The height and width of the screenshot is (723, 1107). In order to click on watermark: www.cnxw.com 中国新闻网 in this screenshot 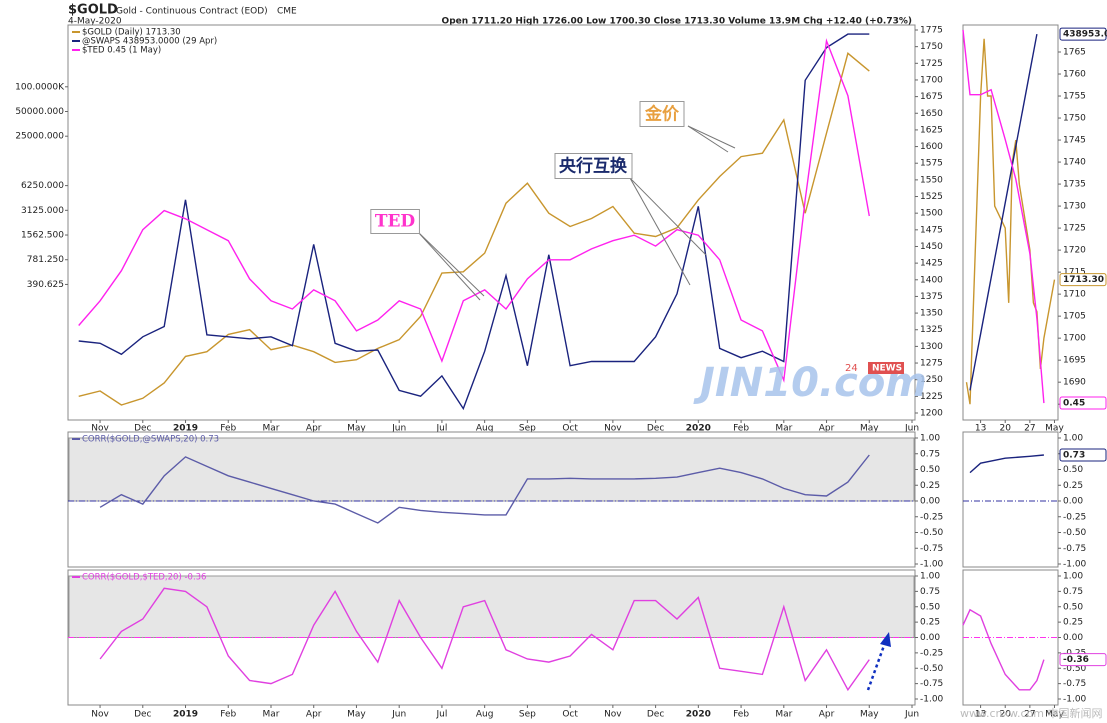, I will do `click(1031, 713)`.